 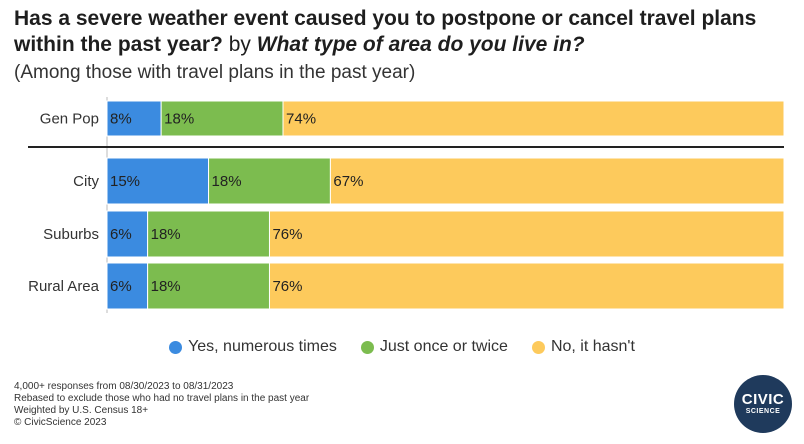 I want to click on data-label: 8%, so click(x=121, y=119).